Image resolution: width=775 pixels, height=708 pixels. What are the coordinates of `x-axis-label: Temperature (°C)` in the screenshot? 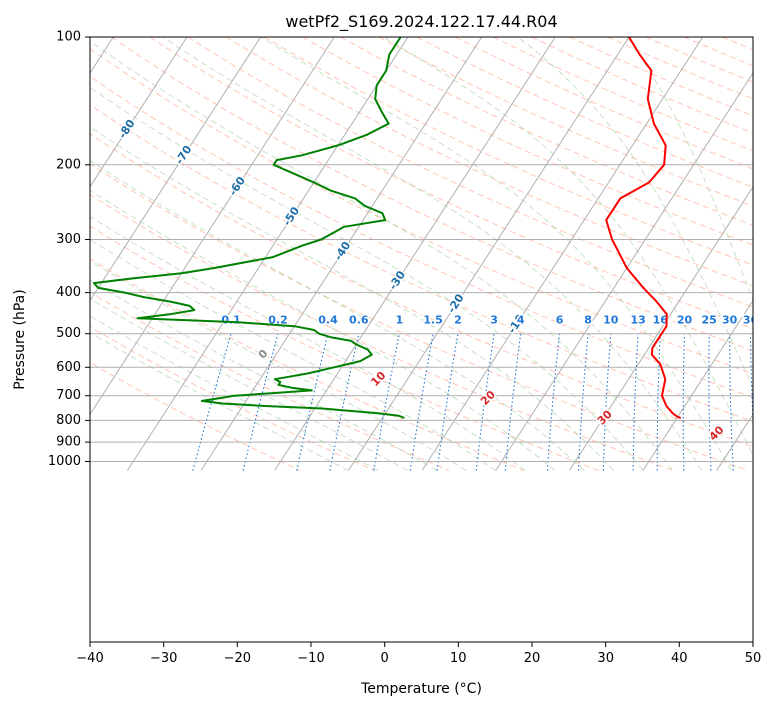 It's located at (421, 689).